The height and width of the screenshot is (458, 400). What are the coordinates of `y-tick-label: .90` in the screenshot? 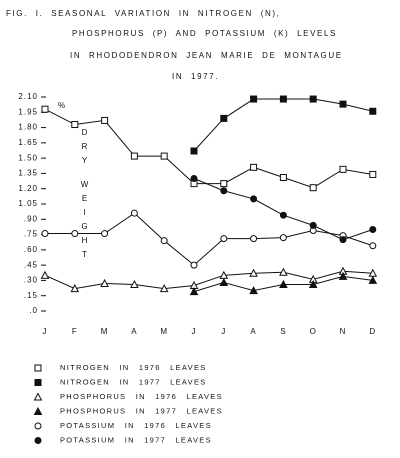 It's located at (31, 218).